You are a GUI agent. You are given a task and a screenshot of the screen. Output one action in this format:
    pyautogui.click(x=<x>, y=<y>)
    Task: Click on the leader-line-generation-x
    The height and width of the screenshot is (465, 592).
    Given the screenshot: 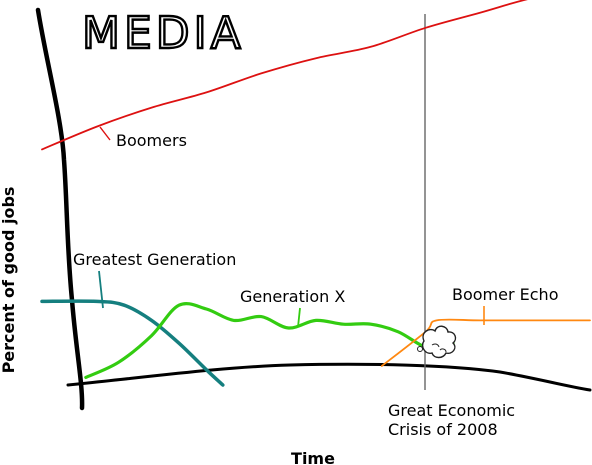 What is the action you would take?
    pyautogui.click(x=299, y=317)
    